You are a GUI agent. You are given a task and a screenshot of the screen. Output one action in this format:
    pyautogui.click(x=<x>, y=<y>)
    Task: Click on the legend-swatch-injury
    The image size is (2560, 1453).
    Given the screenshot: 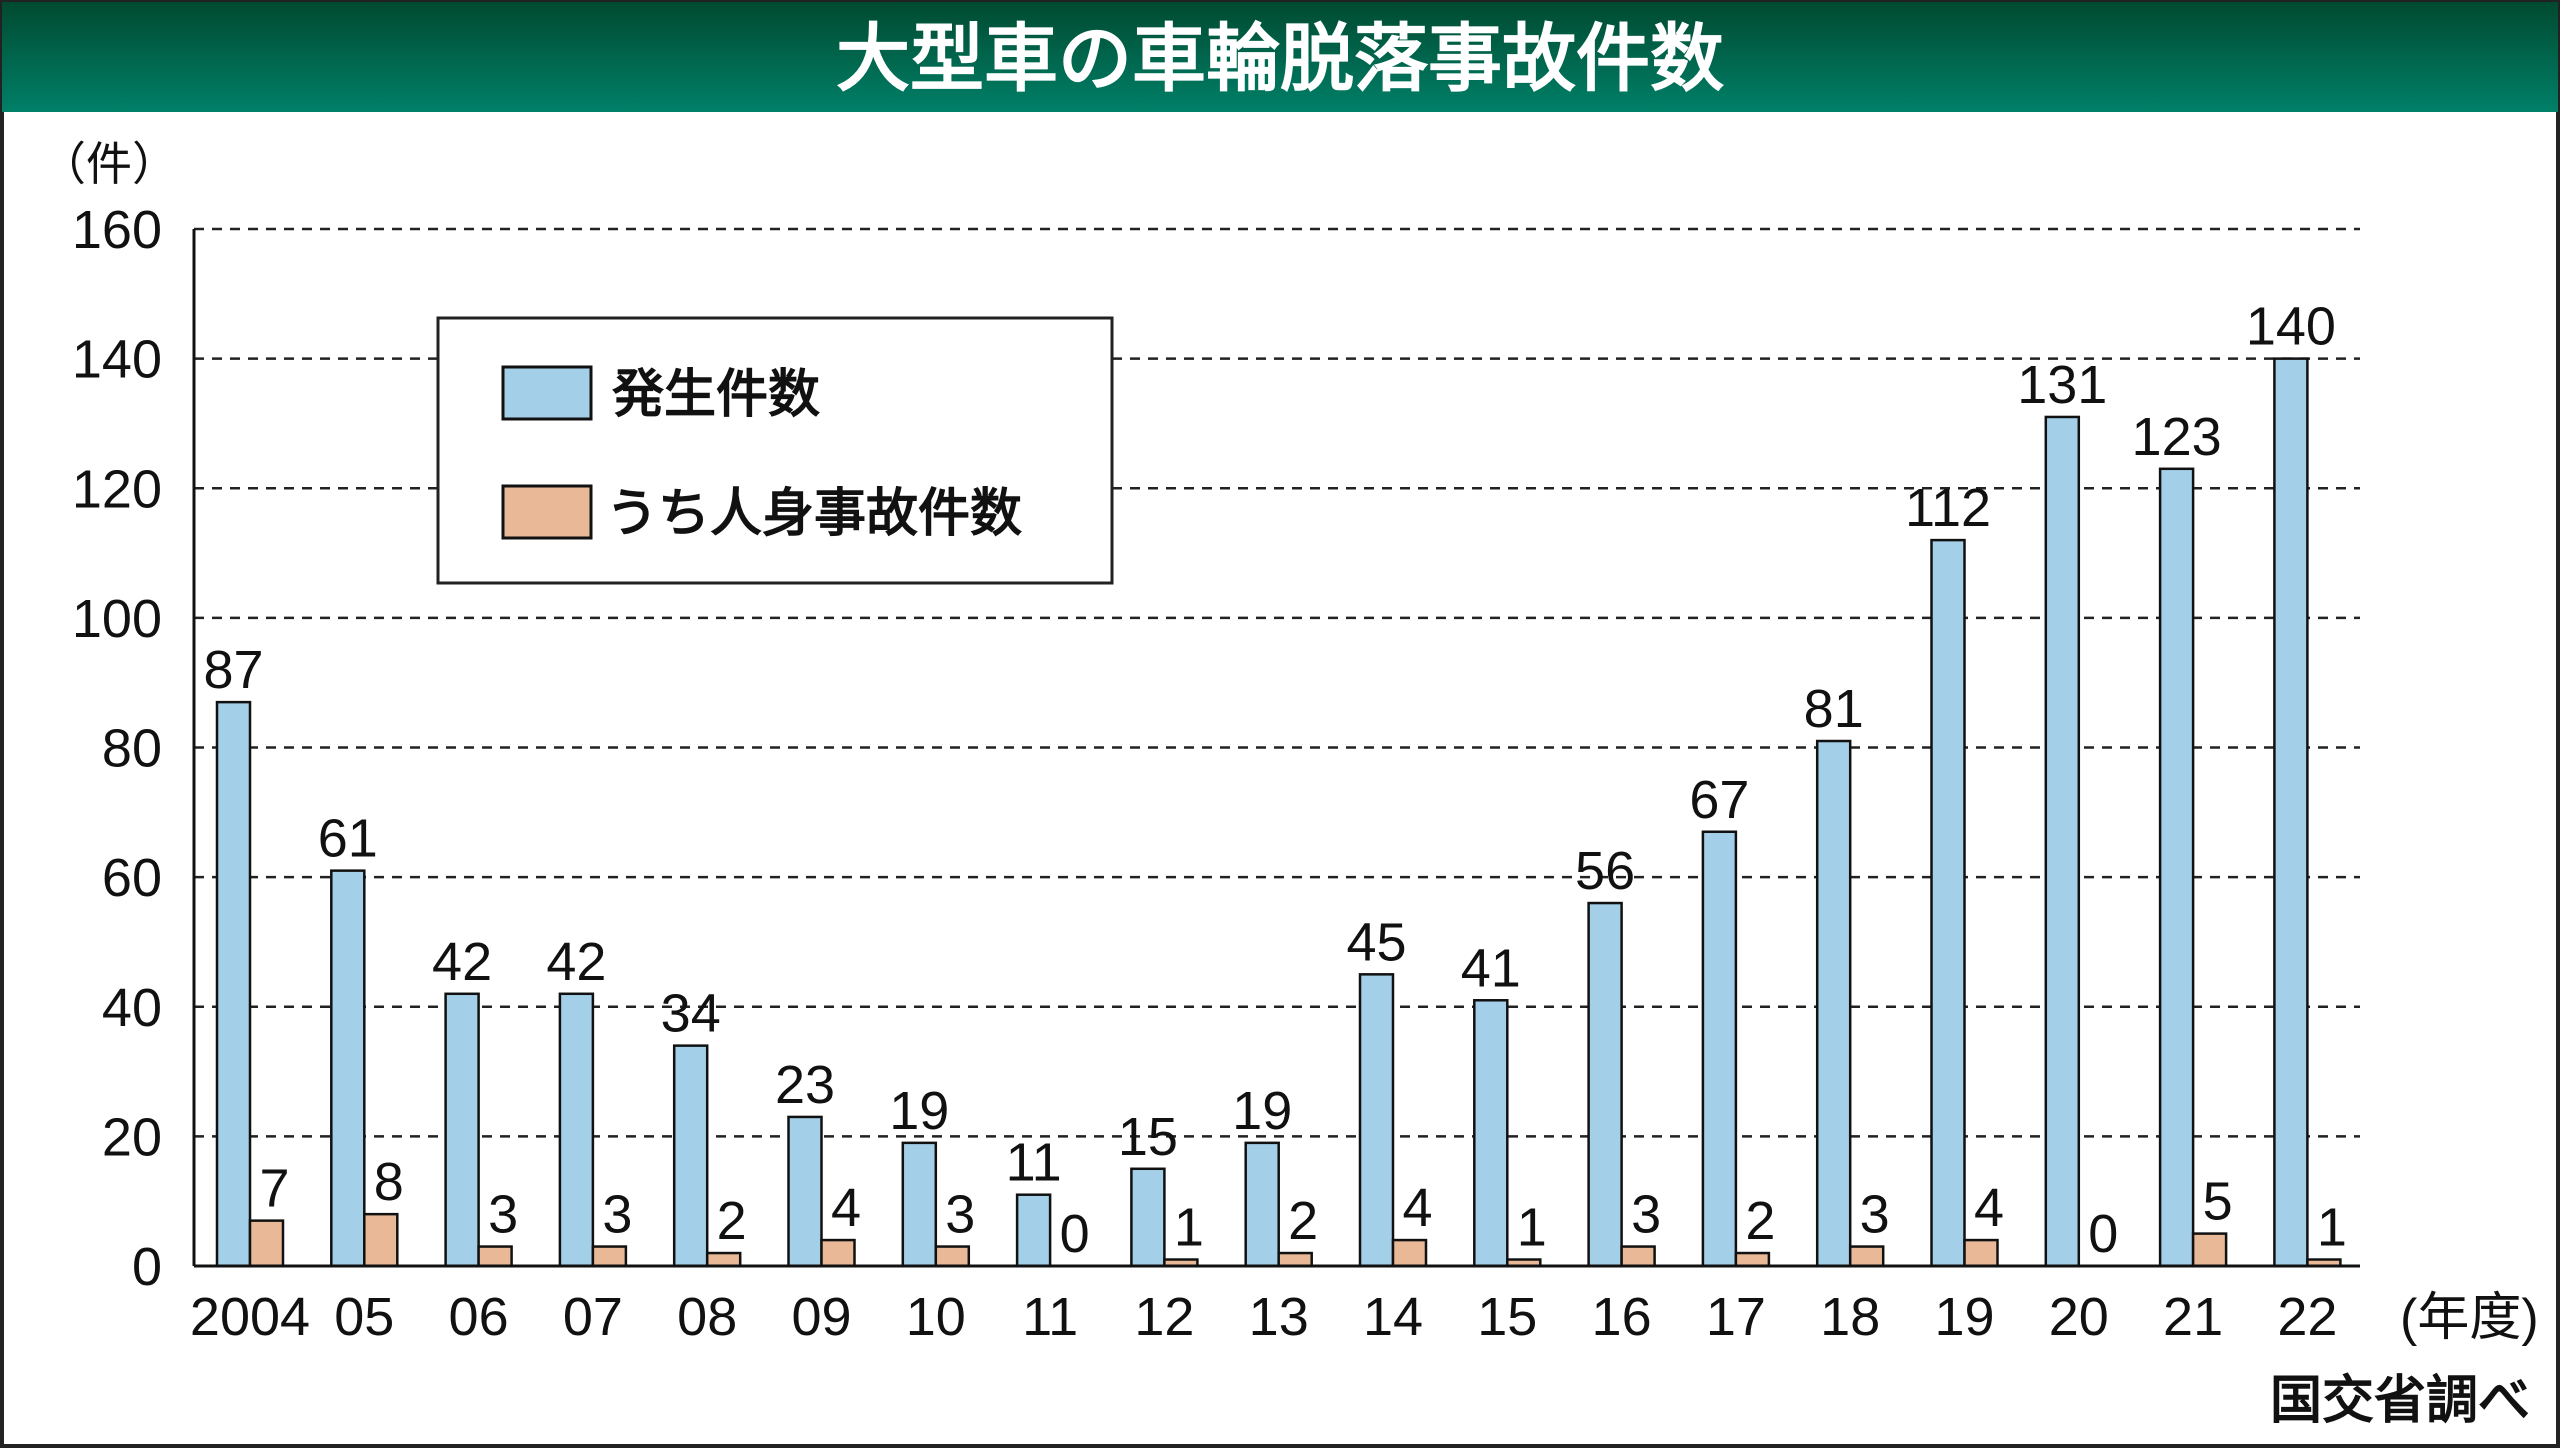 What is the action you would take?
    pyautogui.click(x=547, y=512)
    